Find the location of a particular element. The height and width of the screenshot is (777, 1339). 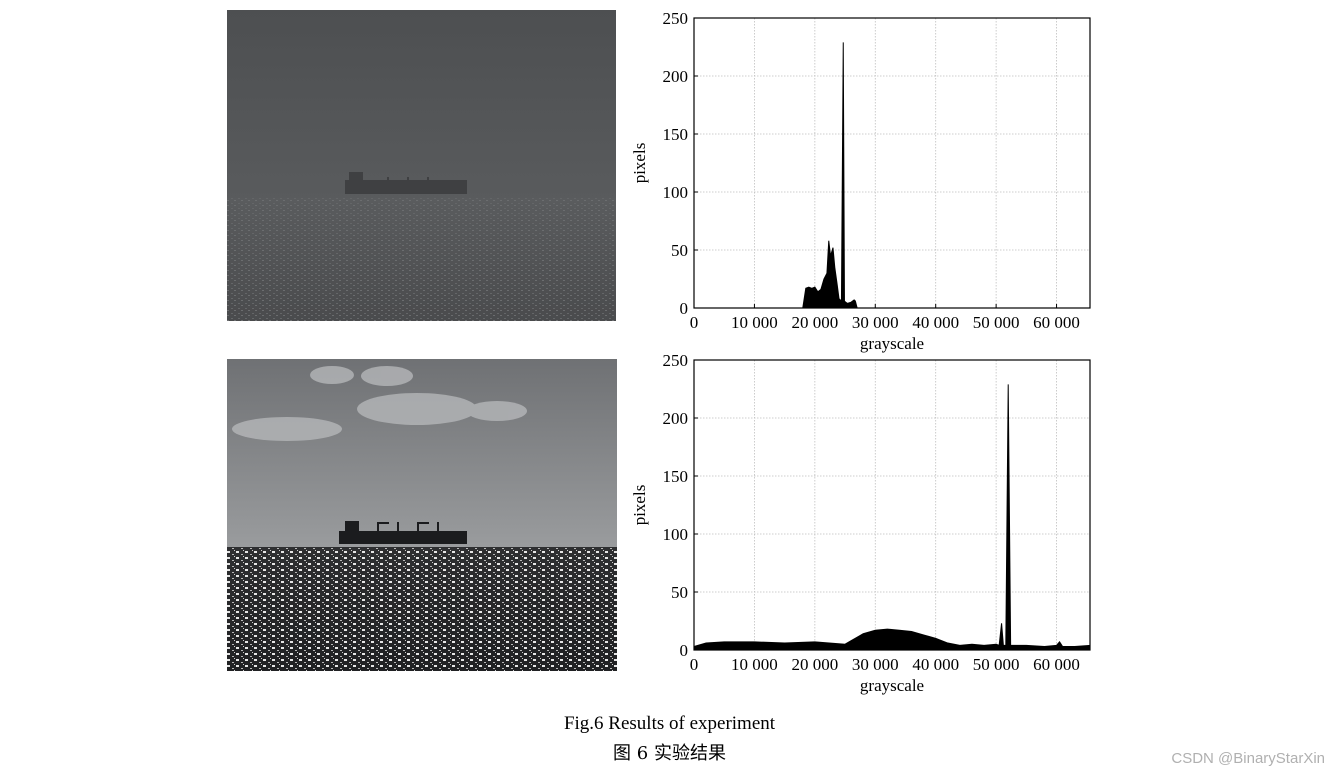

low-contrast-sea-image is located at coordinates (421, 165).